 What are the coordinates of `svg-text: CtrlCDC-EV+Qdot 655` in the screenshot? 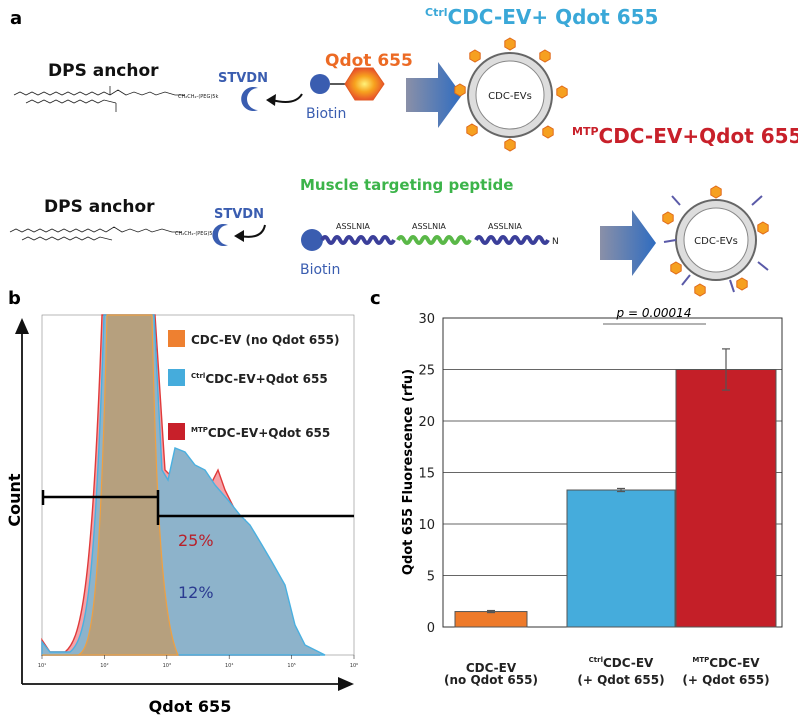 It's located at (259, 379).